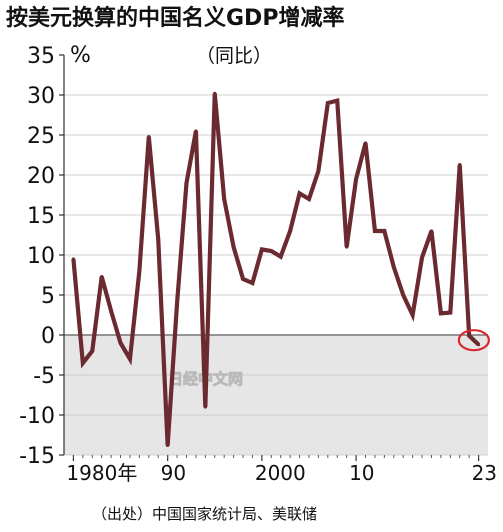 The width and height of the screenshot is (503, 532). Describe the element at coordinates (204, 514) in the screenshot. I see `source-note: （出处）中国国家统计局、美联储` at that location.